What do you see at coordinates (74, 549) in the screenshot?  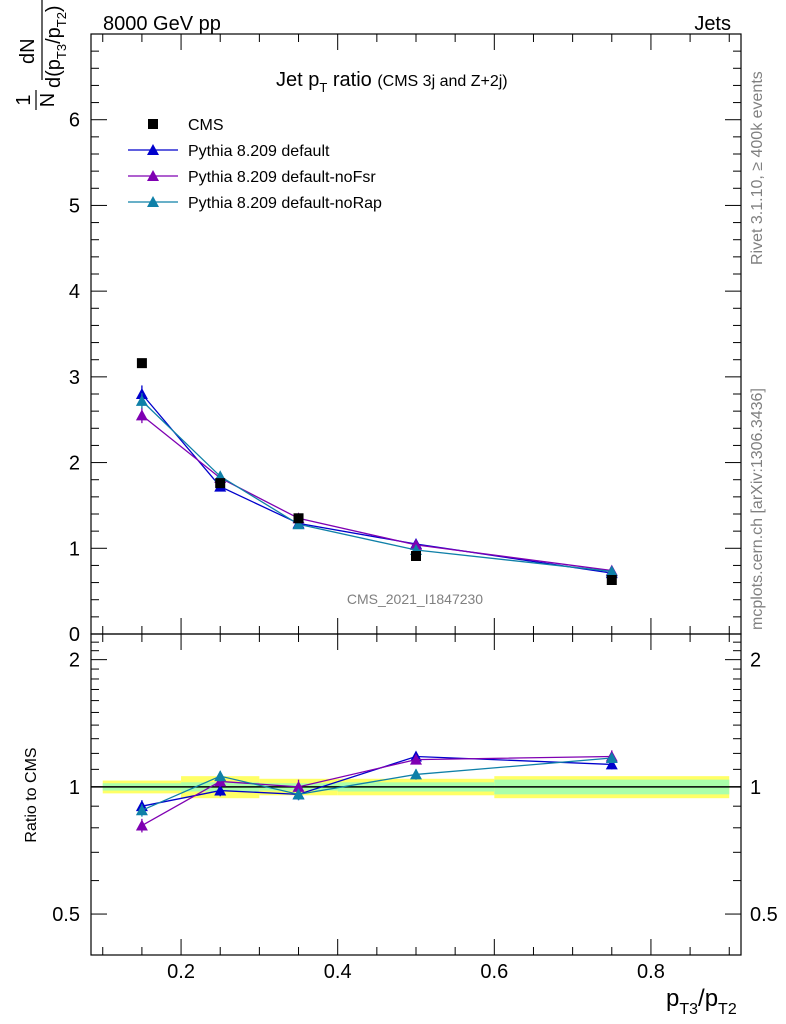 I see `y-tick-label: 1` at bounding box center [74, 549].